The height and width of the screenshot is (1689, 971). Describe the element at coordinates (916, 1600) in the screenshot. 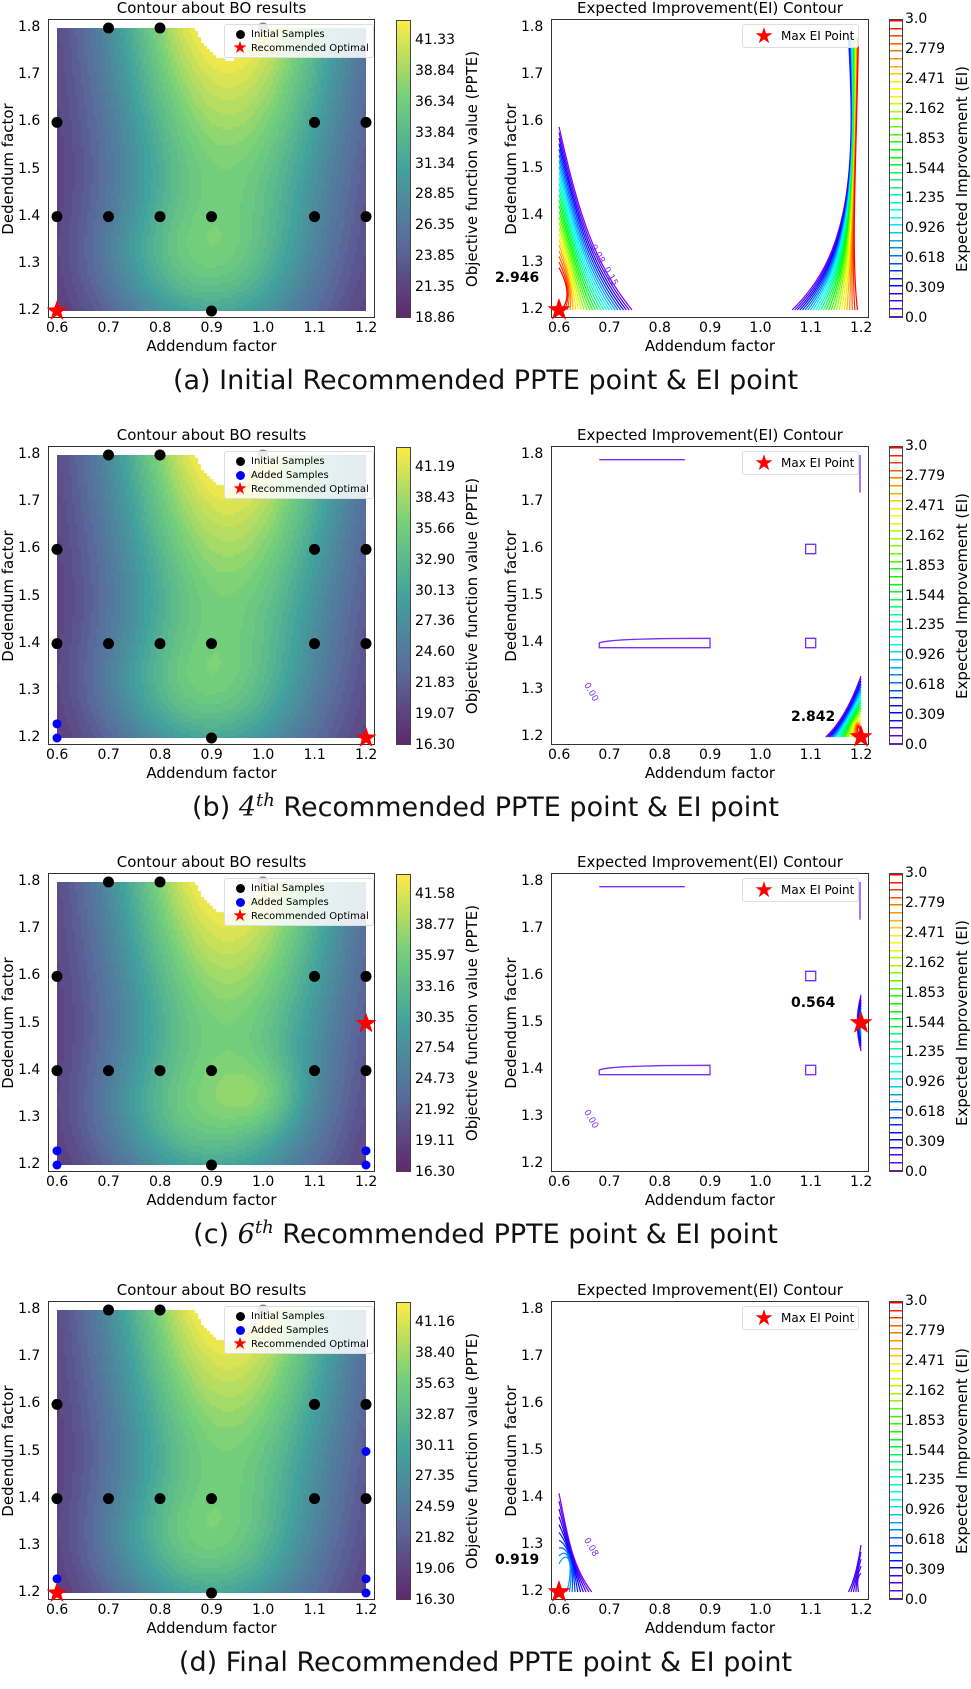

I see `right-colorbar-tick: 0.0` at that location.